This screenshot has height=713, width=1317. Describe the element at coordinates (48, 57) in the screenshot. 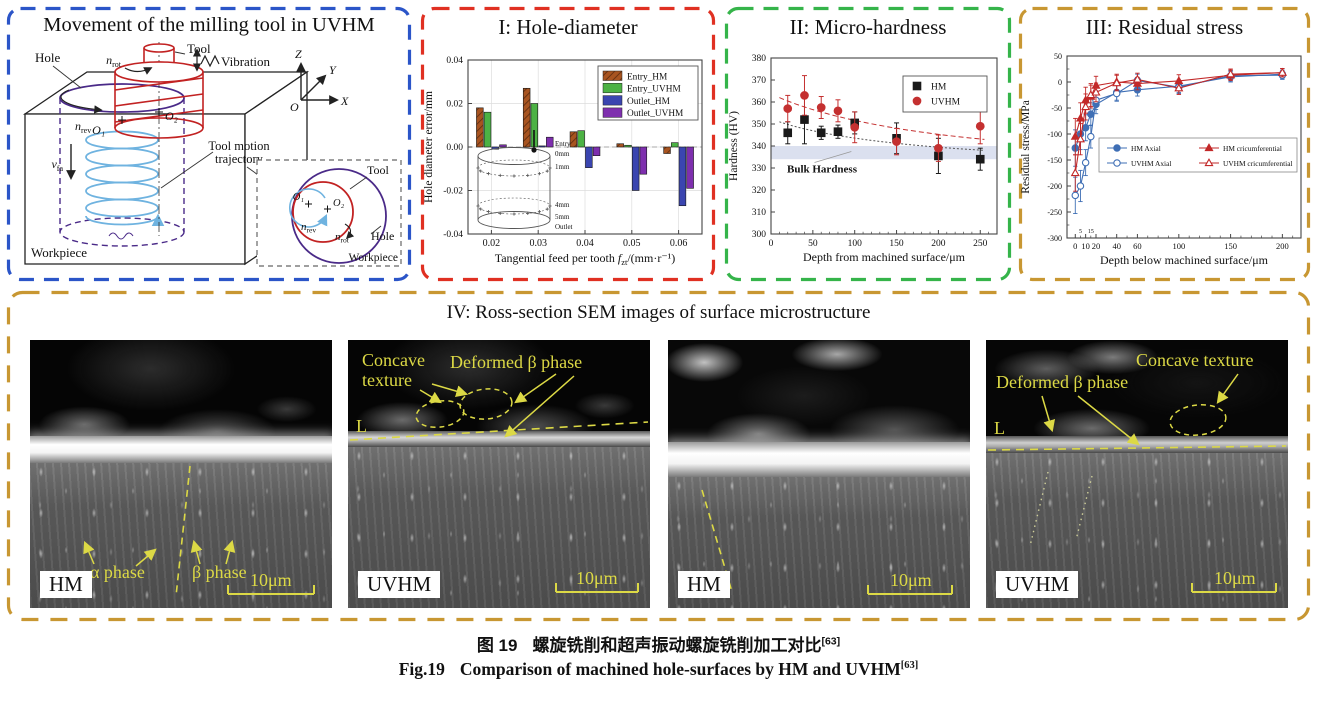

I see `hole-label: Hole` at that location.